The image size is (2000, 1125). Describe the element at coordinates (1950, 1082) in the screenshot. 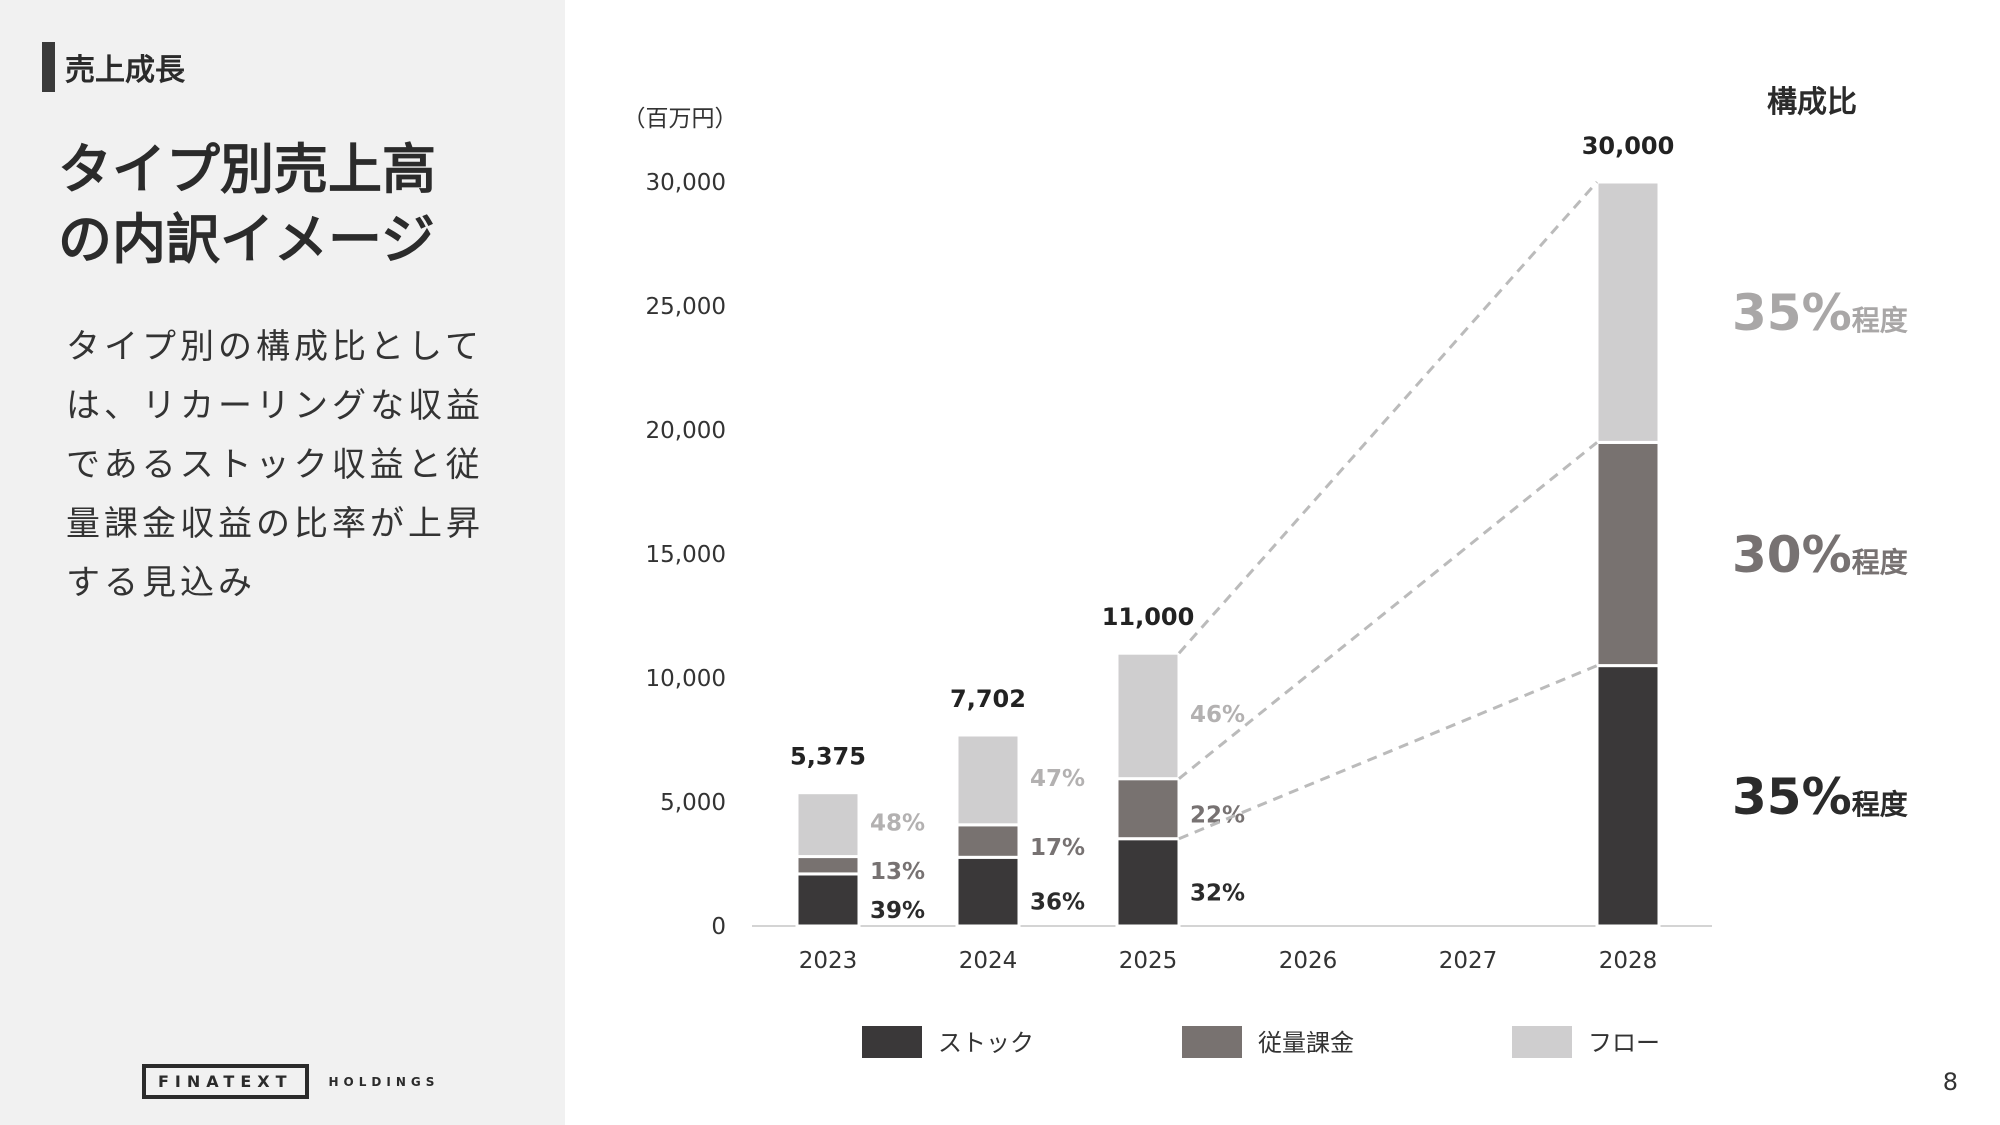

I see `page-number: 8` at that location.